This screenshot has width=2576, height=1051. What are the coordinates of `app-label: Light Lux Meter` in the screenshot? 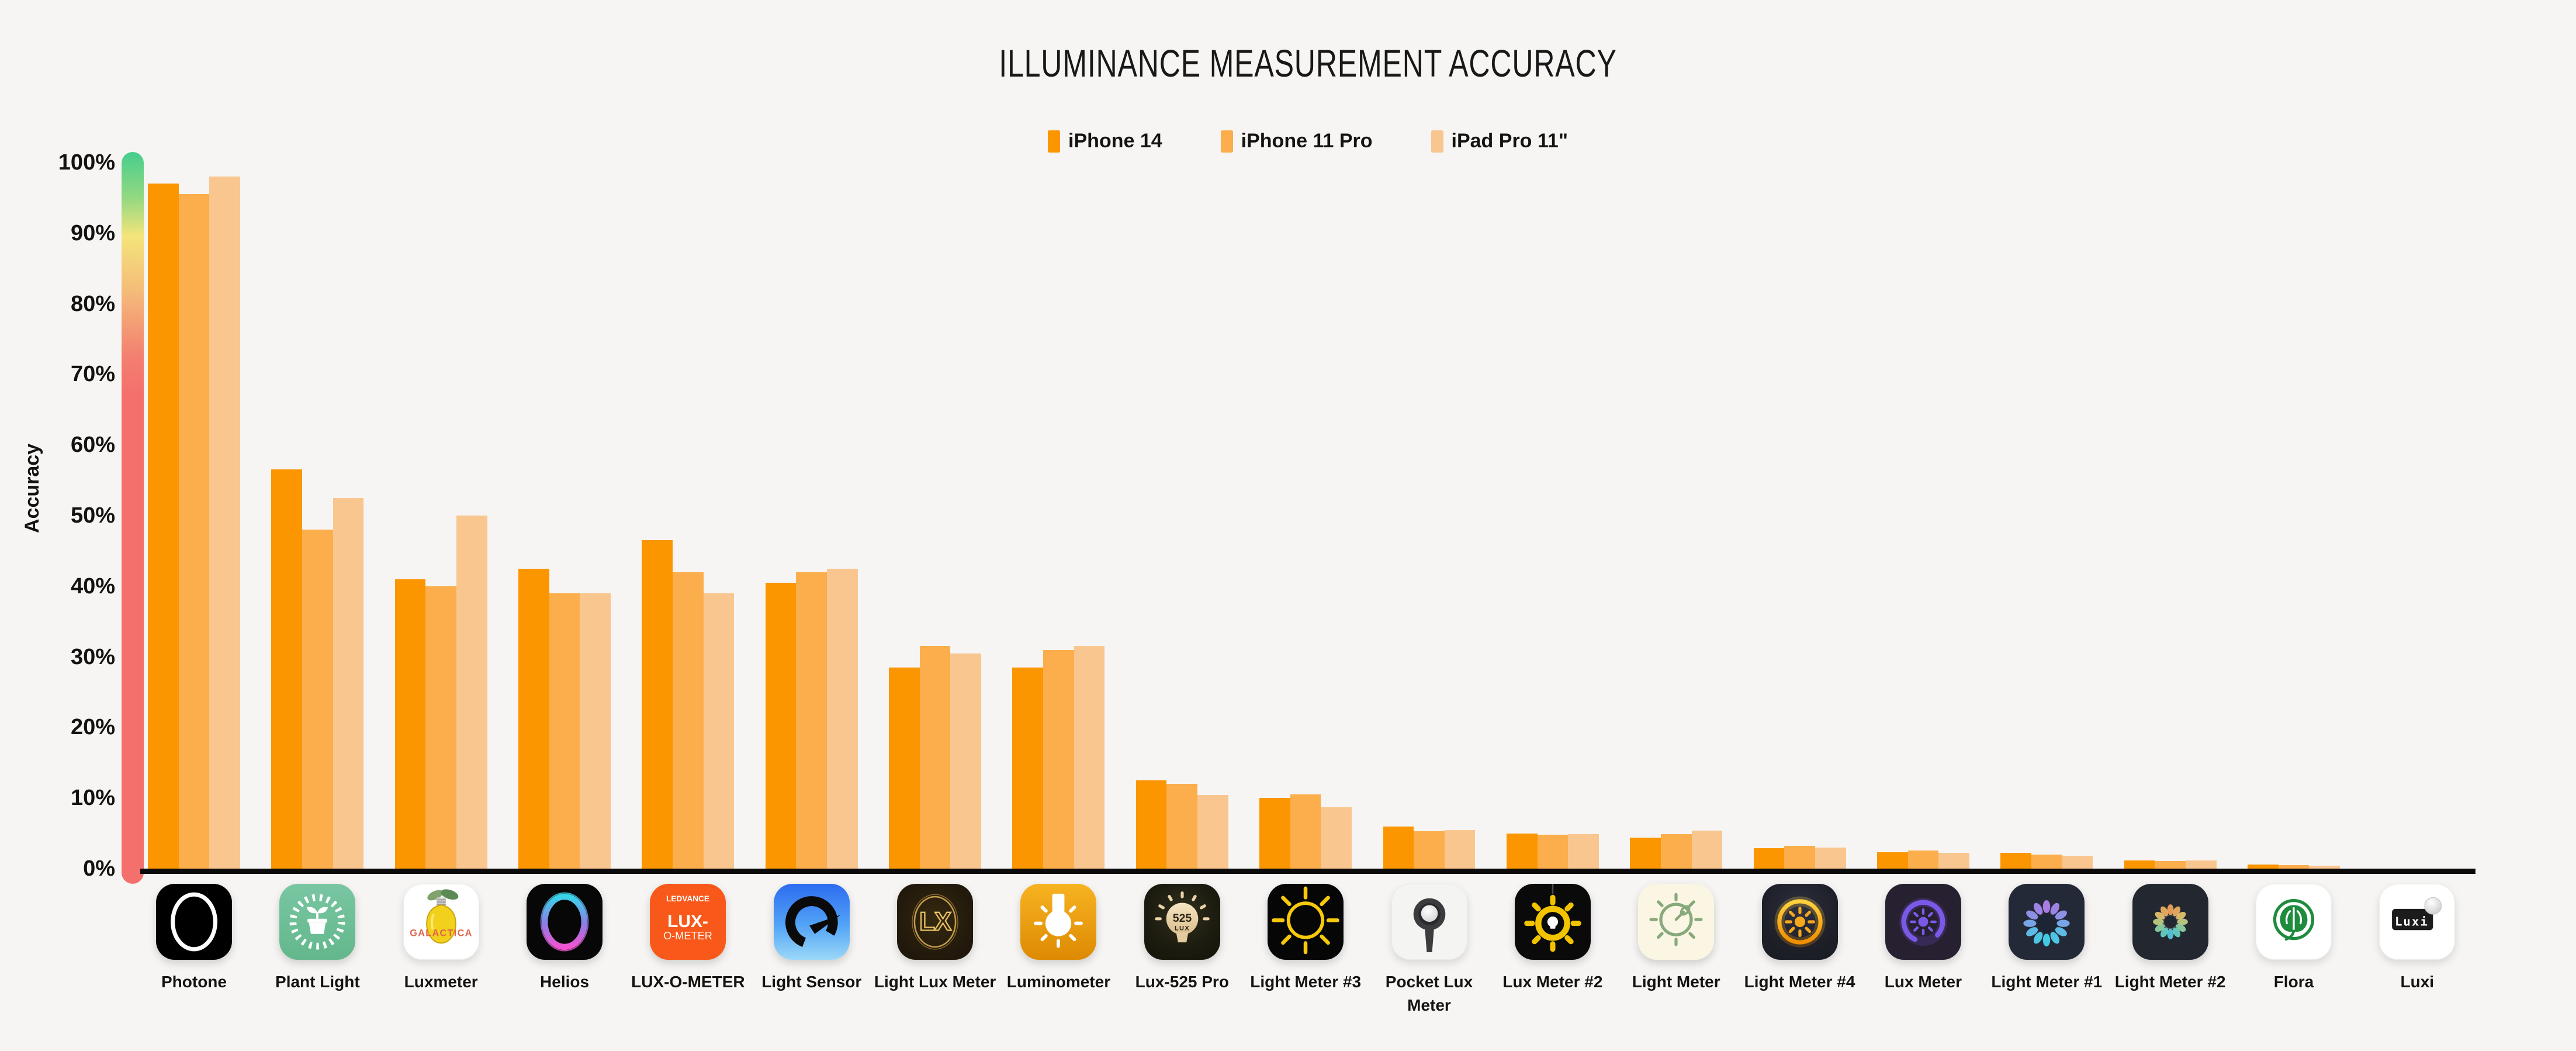 It's located at (935, 982).